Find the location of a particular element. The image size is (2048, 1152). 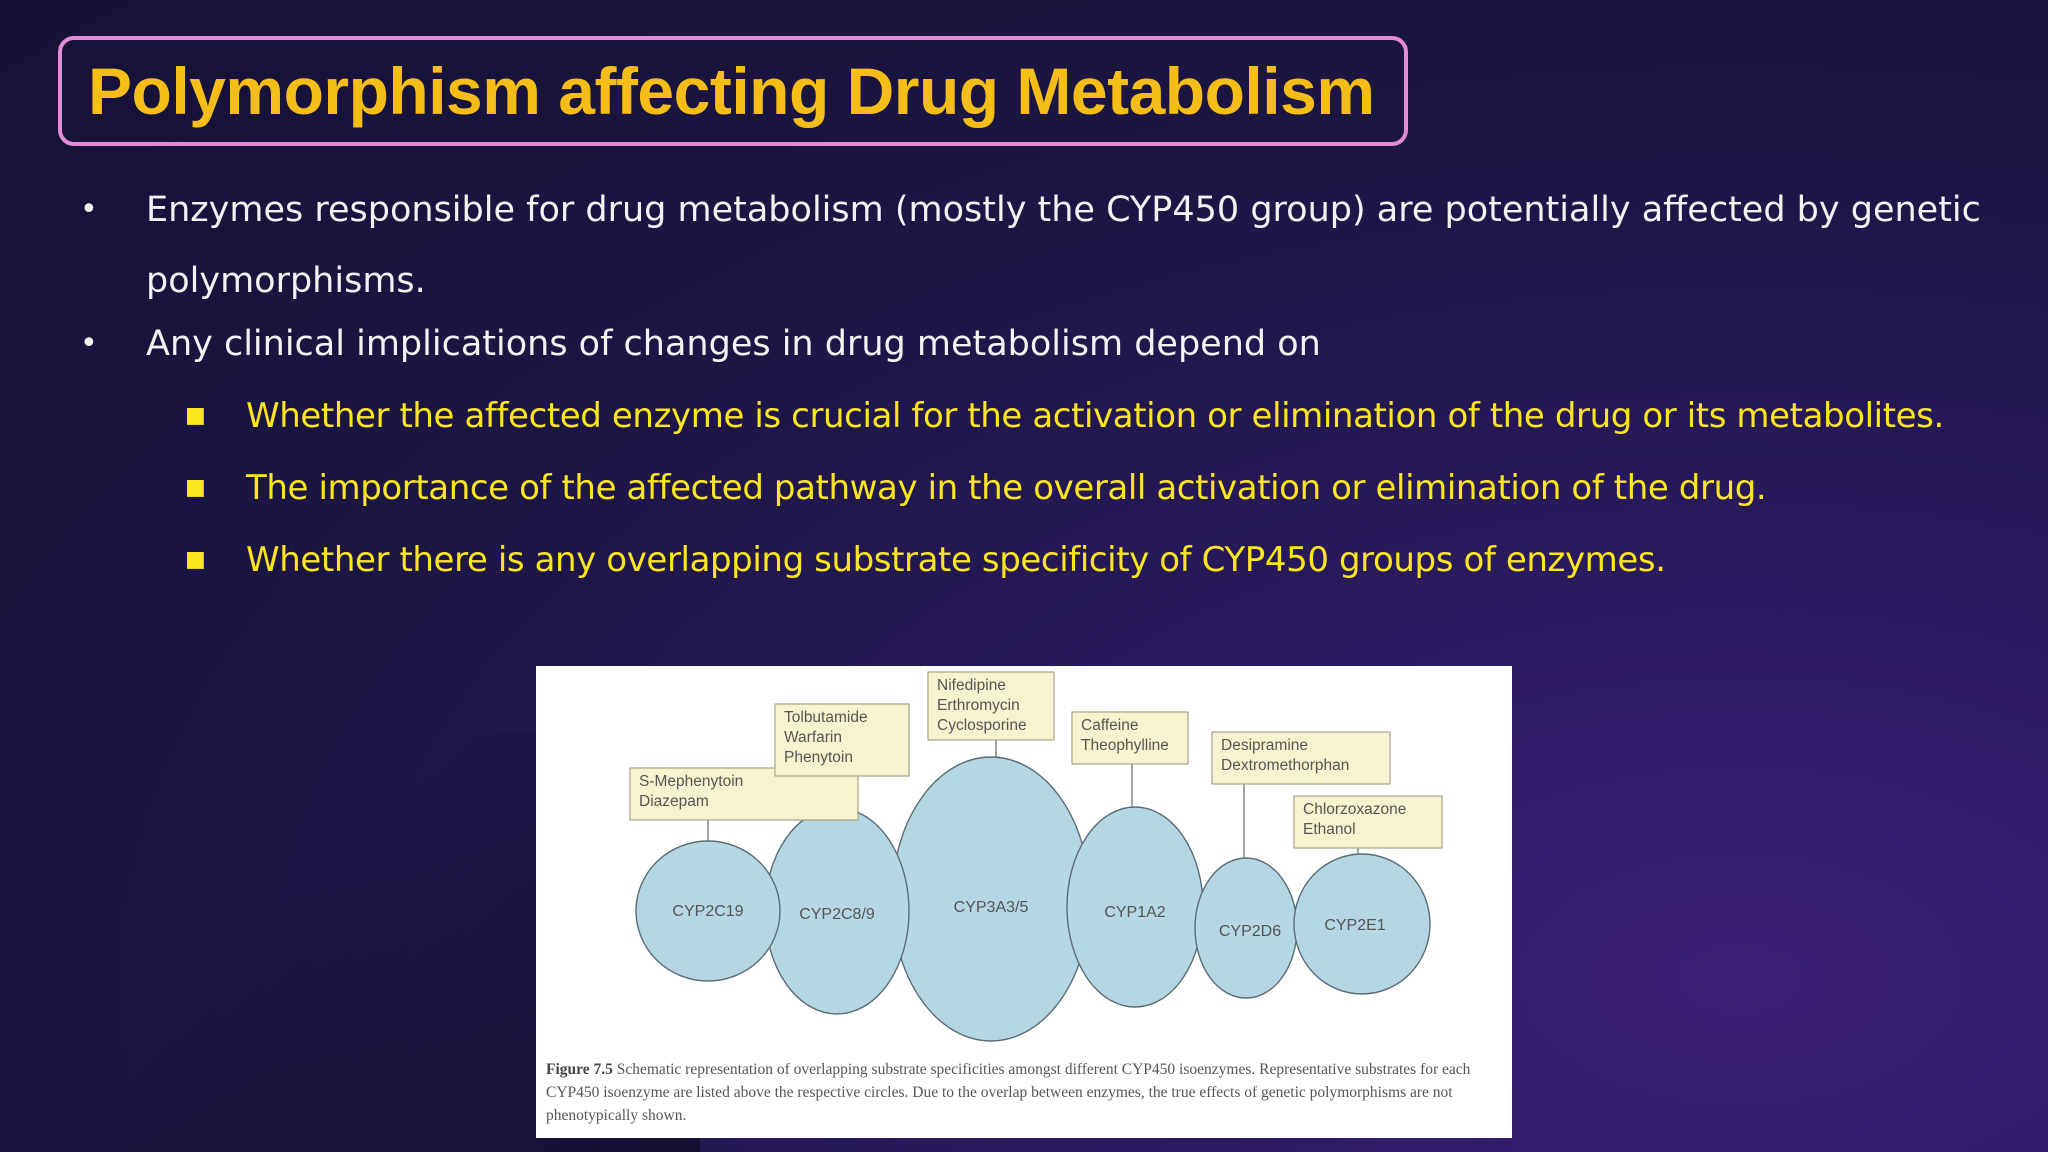

substrate-label: Theophylline is located at coordinates (1125, 745).